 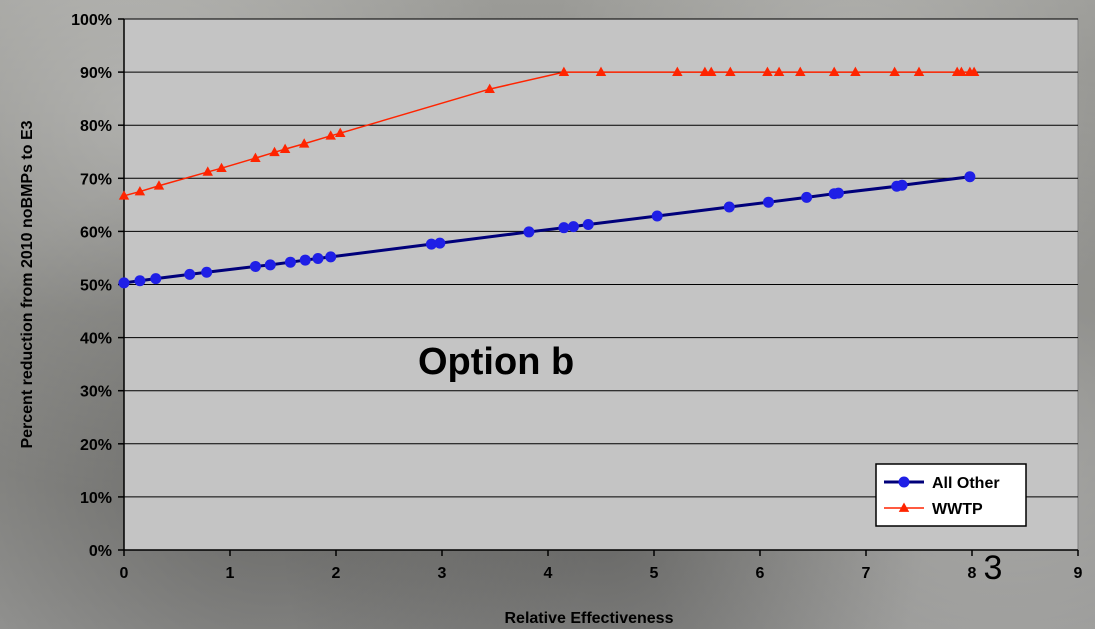 What do you see at coordinates (496, 362) in the screenshot?
I see `option-annotation: Option b` at bounding box center [496, 362].